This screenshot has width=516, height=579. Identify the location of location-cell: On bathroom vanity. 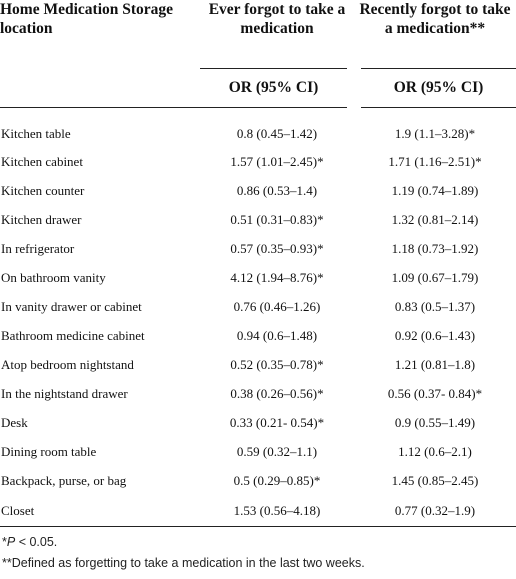
(53, 277).